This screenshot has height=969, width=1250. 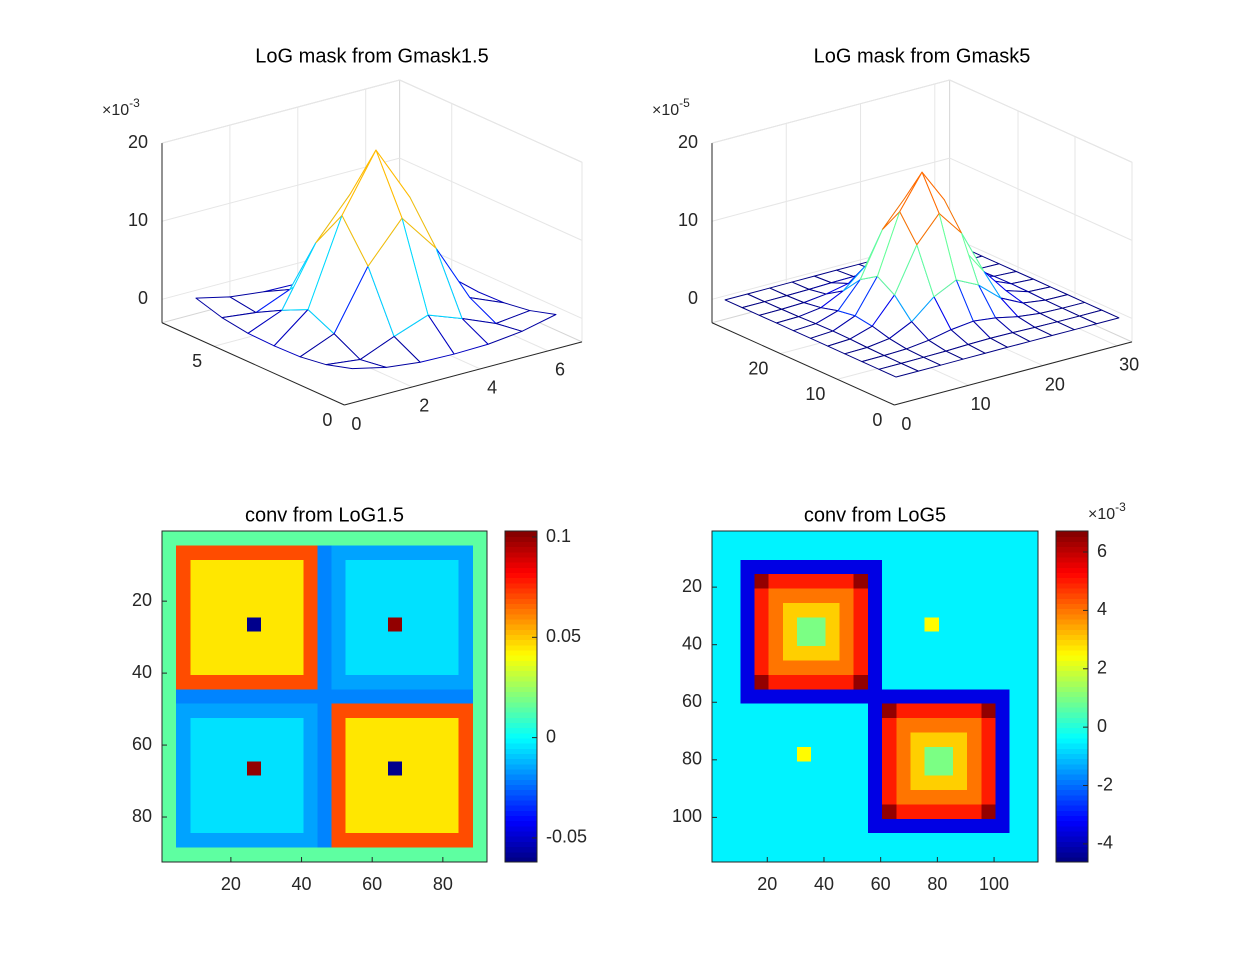 I want to click on x-tick-label: 0, so click(x=906, y=424).